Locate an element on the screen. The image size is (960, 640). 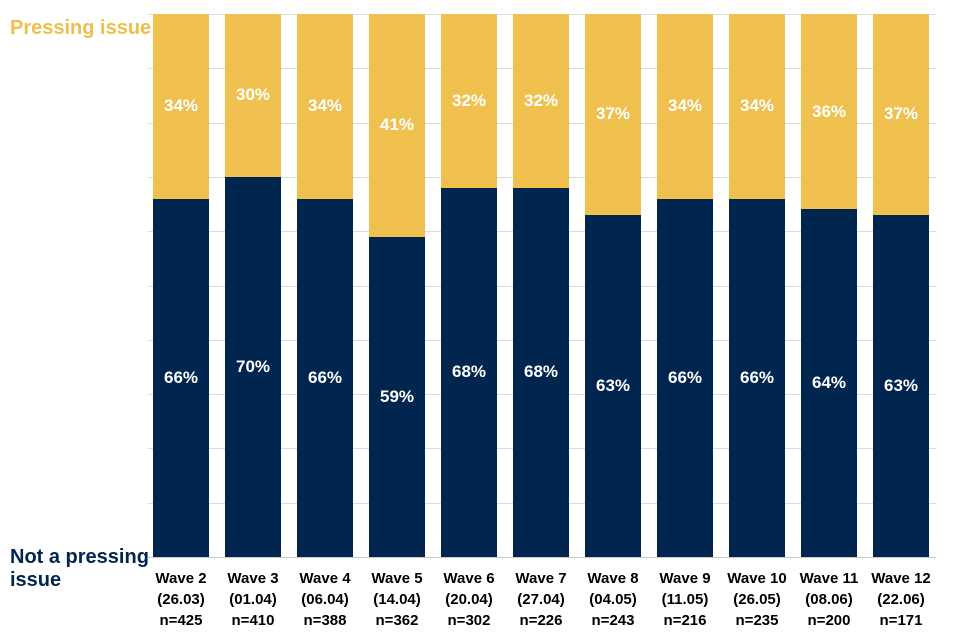
x-axis-label: Wave 8 (04.05) n=243 is located at coordinates (613, 599).